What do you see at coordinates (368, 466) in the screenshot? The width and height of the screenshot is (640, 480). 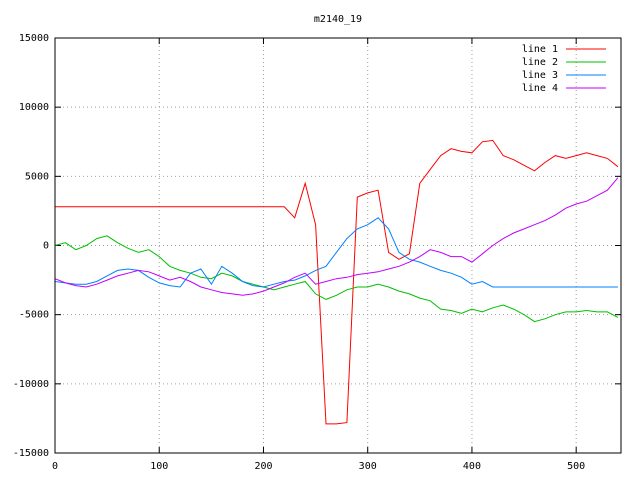 I see `x-tick-label: 300` at bounding box center [368, 466].